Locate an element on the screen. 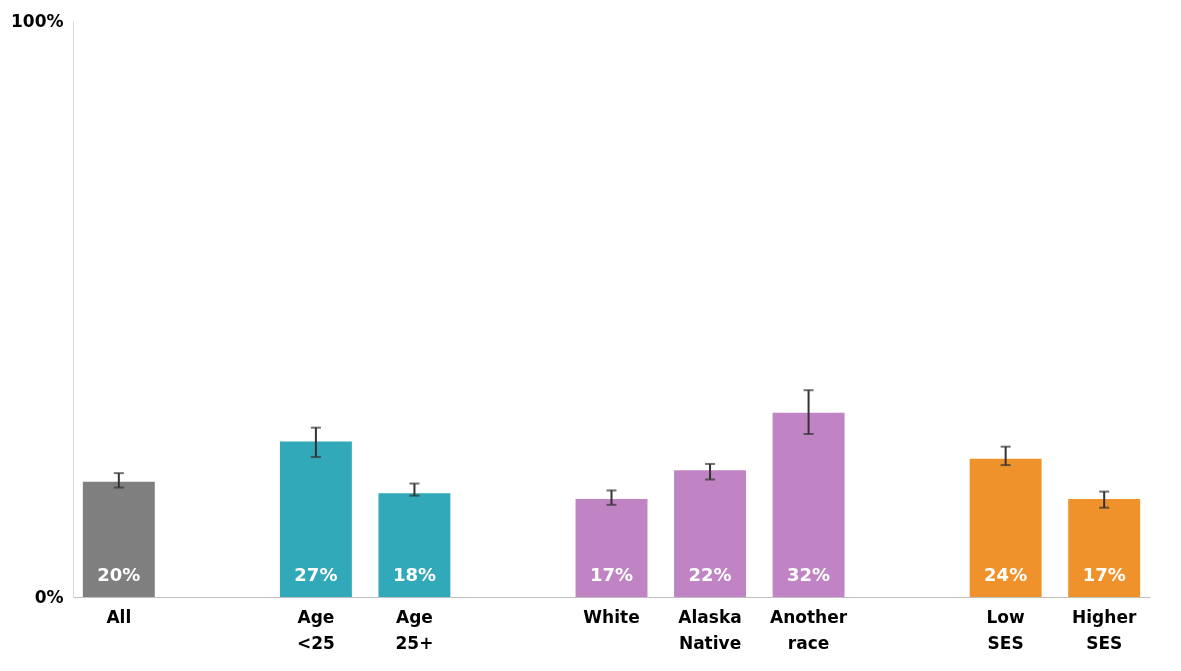 The image size is (1181, 671). data-label: 20% is located at coordinates (119, 574).